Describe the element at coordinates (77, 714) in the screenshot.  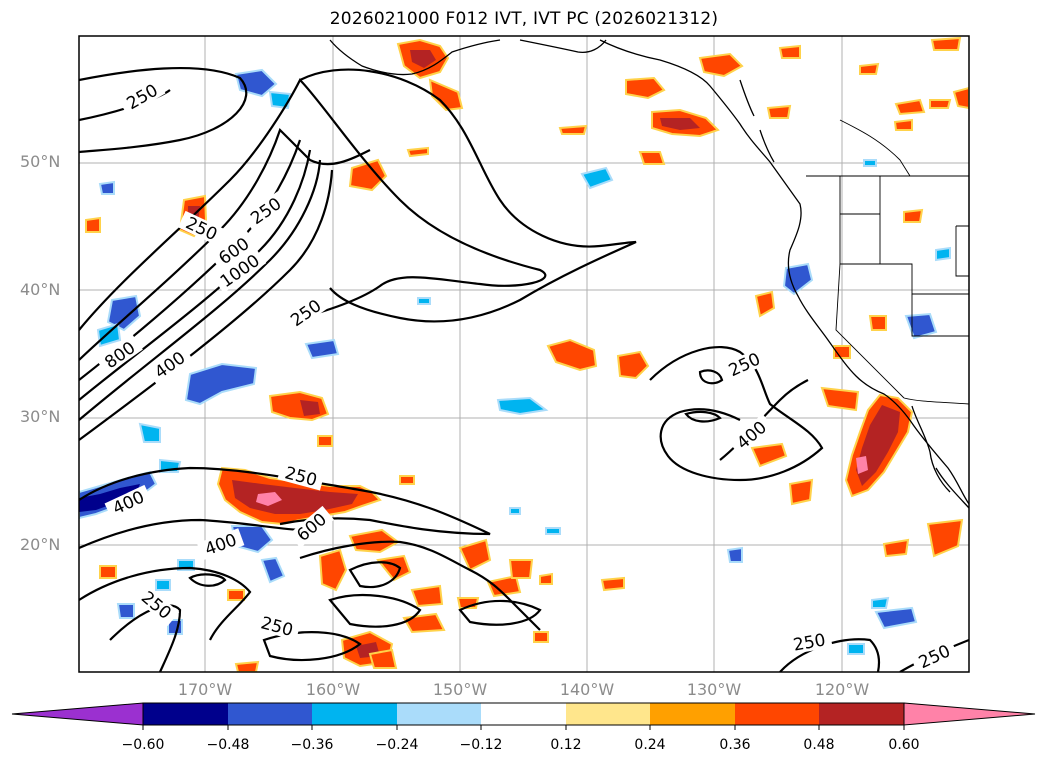
I see `colorbar-min-extend` at that location.